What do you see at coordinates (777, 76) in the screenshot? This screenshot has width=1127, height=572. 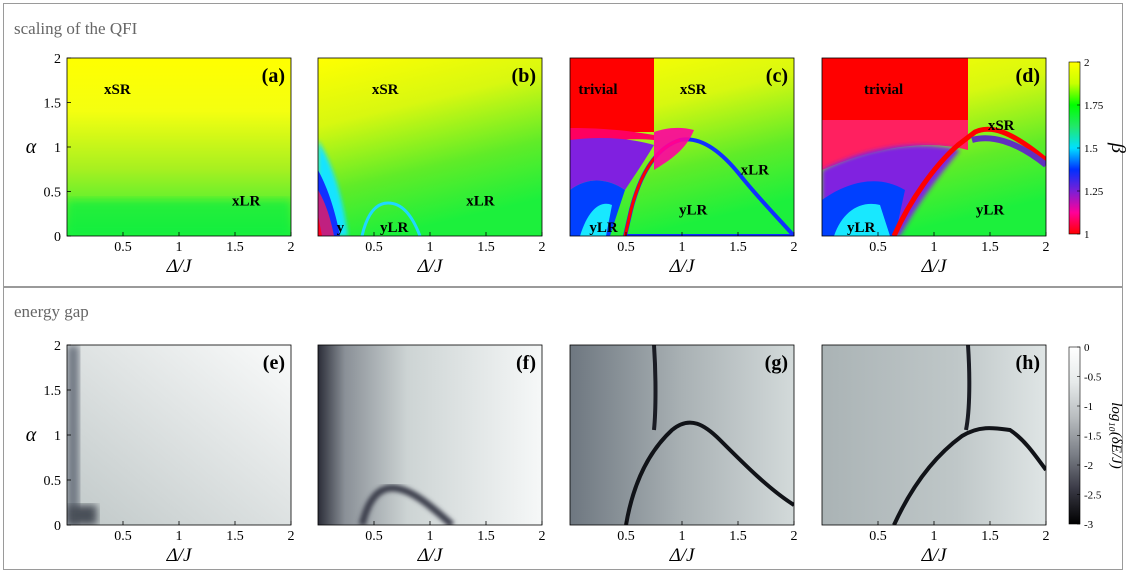 I see `panel-tag: (c)` at bounding box center [777, 76].